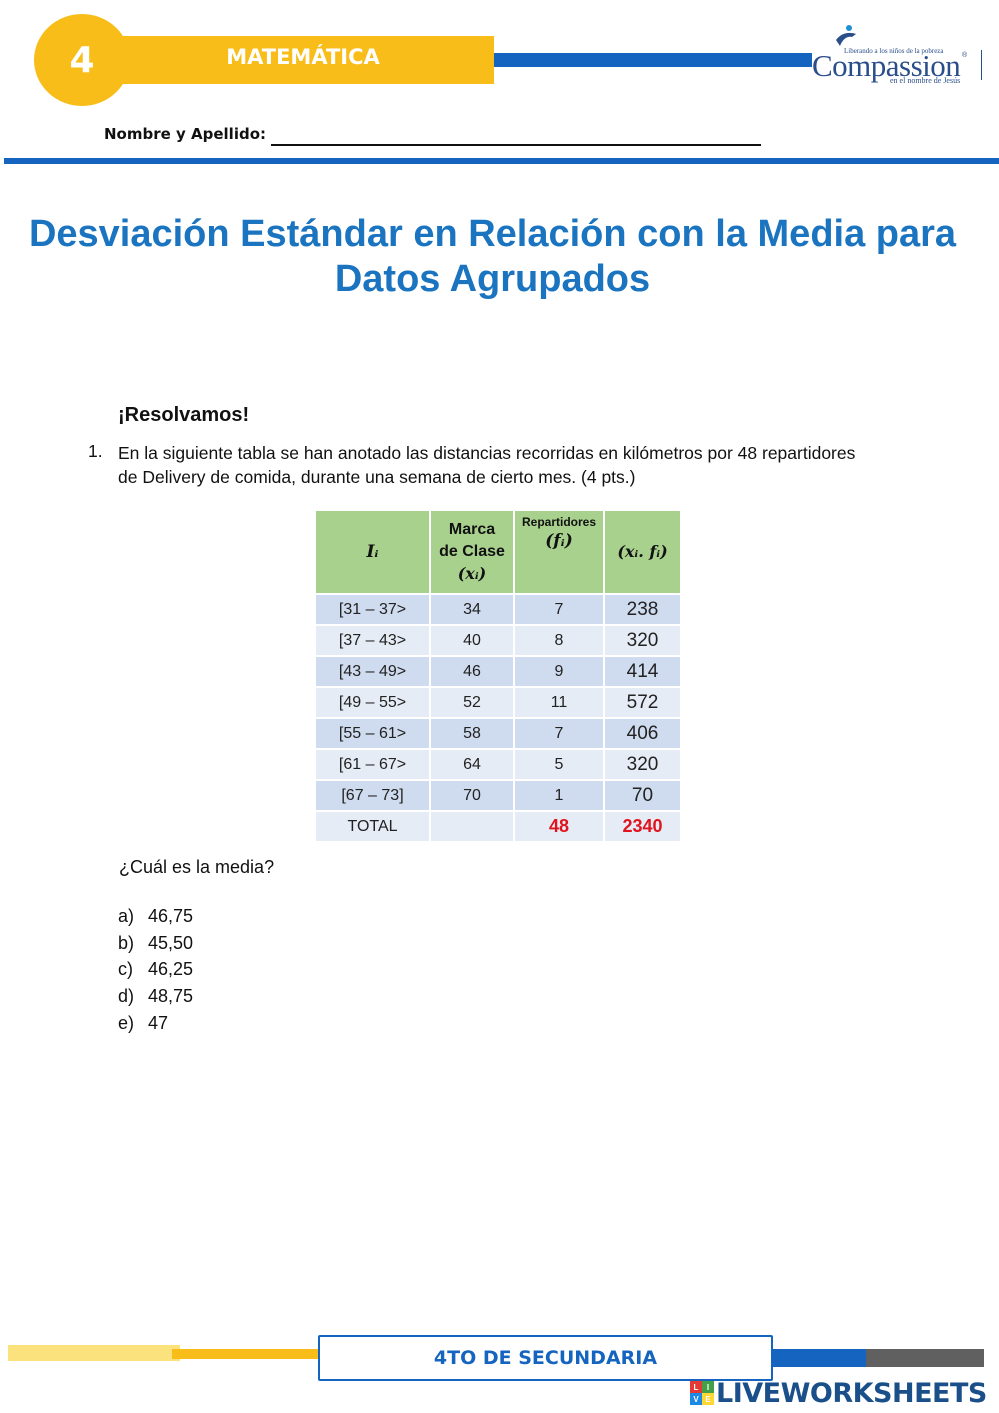  I want to click on cell-interval: [31 – 37>, so click(372, 609).